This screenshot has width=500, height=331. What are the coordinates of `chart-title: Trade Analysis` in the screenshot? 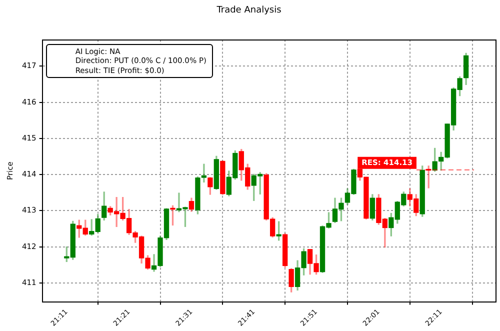 It's located at (249, 11).